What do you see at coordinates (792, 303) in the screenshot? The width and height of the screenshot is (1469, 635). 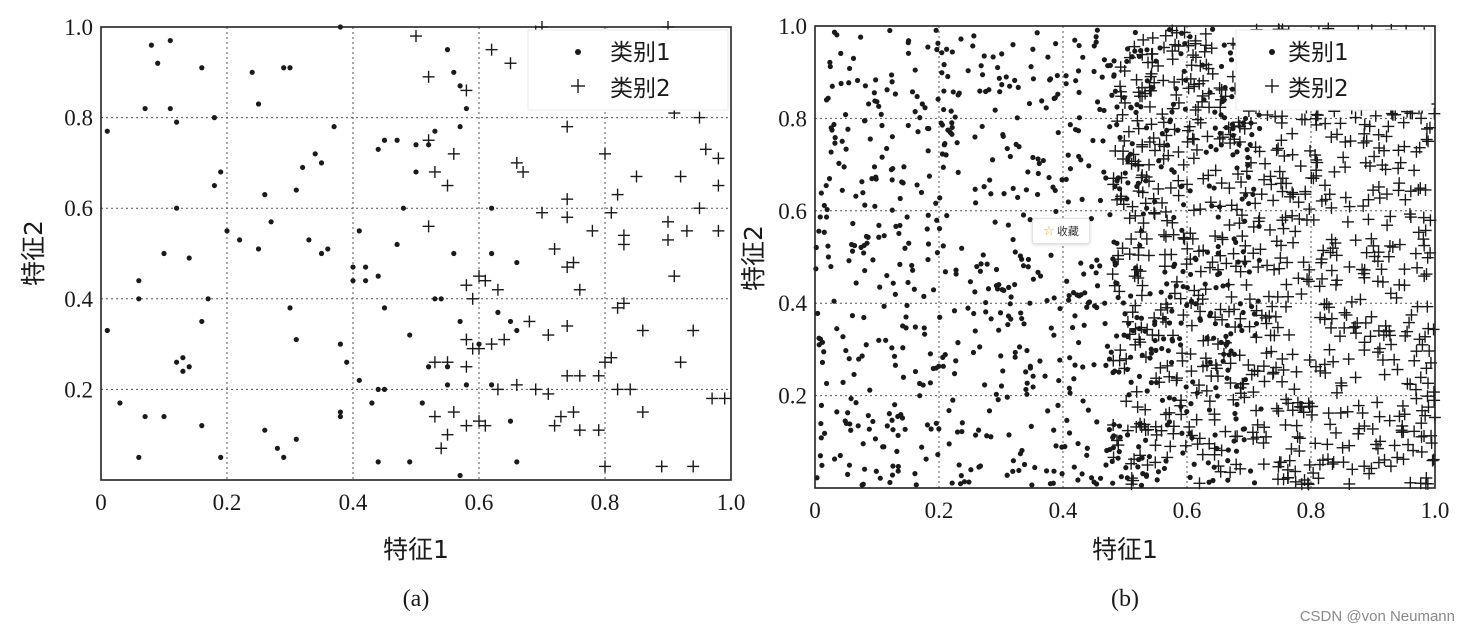 I see `y-tick-label: 0.4` at bounding box center [792, 303].